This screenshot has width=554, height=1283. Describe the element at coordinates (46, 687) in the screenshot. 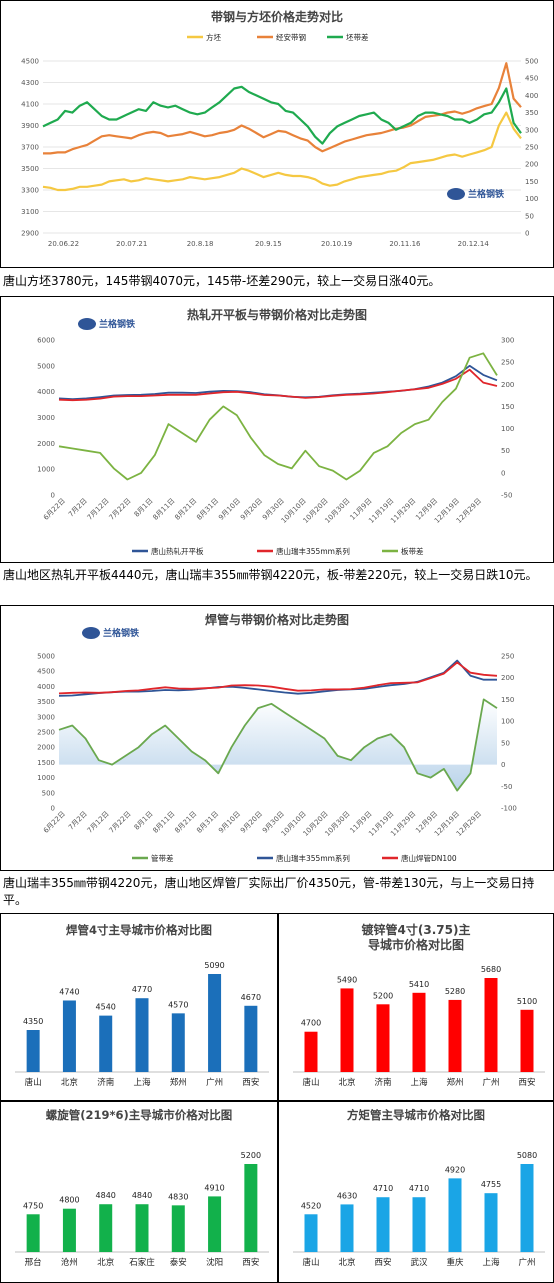

I see `y-left-tick-label: 4000` at that location.